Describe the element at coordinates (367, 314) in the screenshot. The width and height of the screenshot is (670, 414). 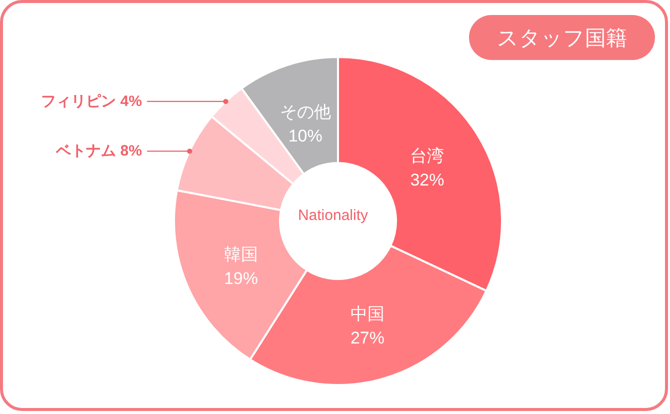
I see `slice-label: 中国` at that location.